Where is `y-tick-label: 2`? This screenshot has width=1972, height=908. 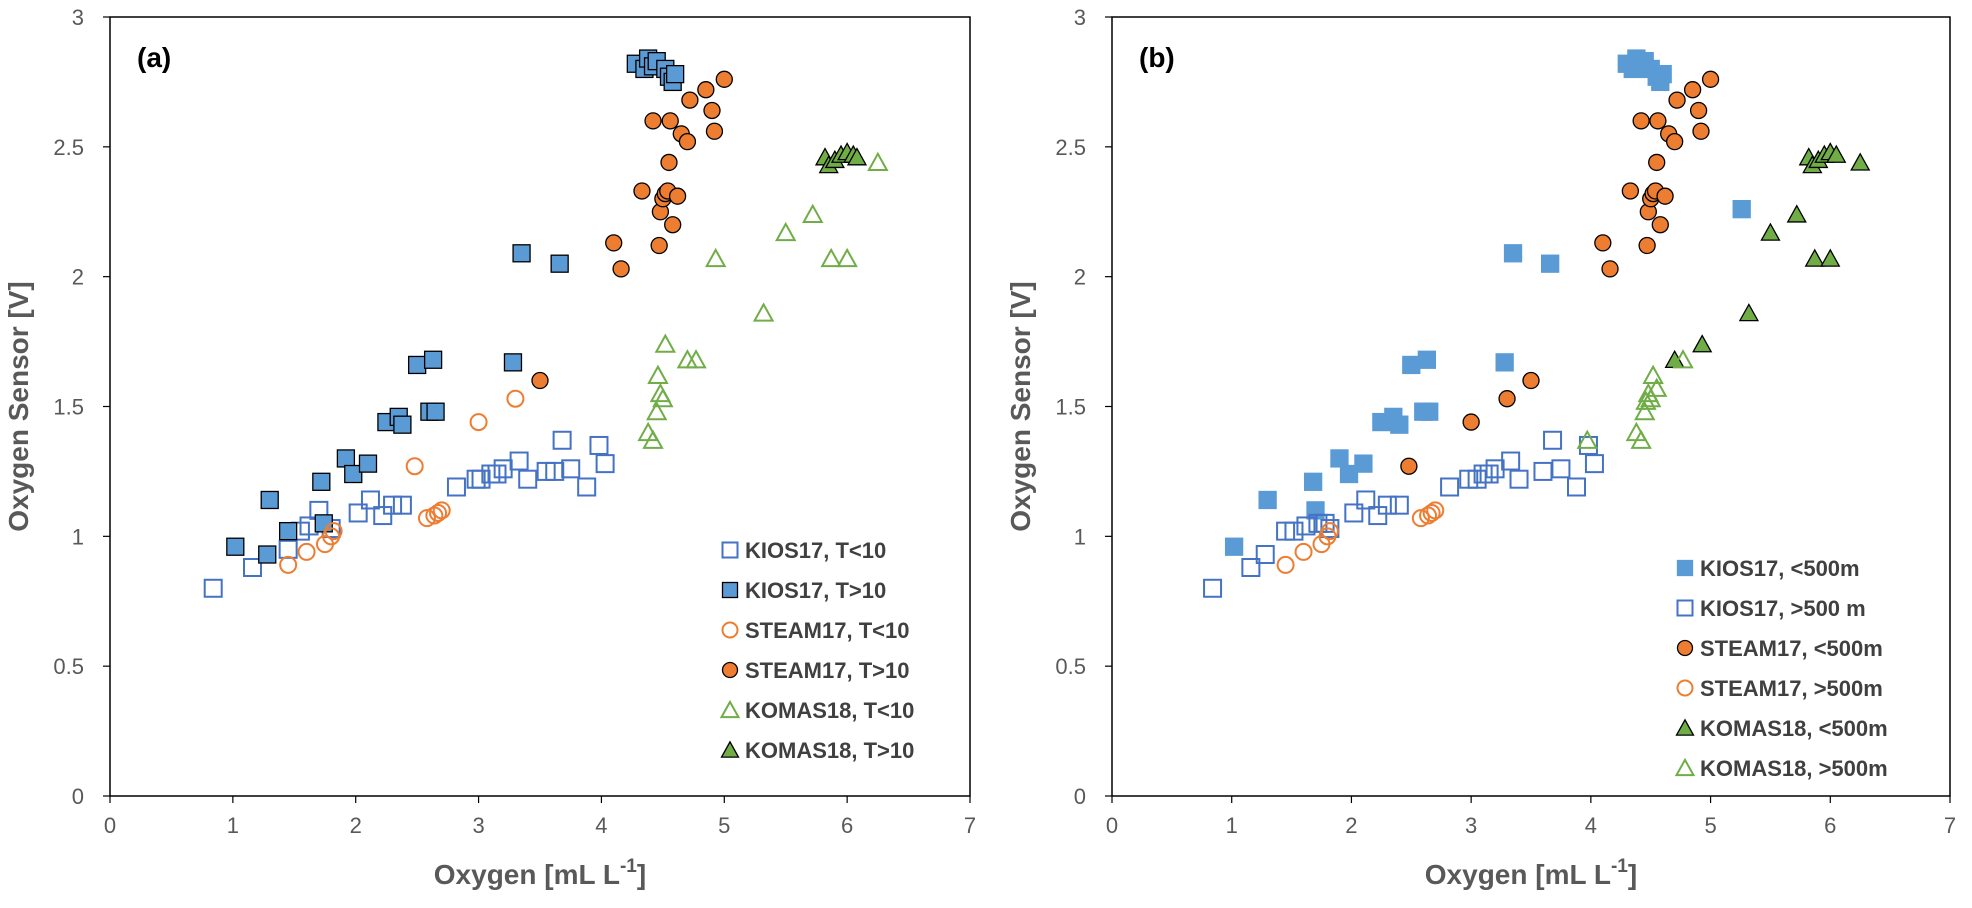
y-tick-label: 2 is located at coordinates (1080, 277).